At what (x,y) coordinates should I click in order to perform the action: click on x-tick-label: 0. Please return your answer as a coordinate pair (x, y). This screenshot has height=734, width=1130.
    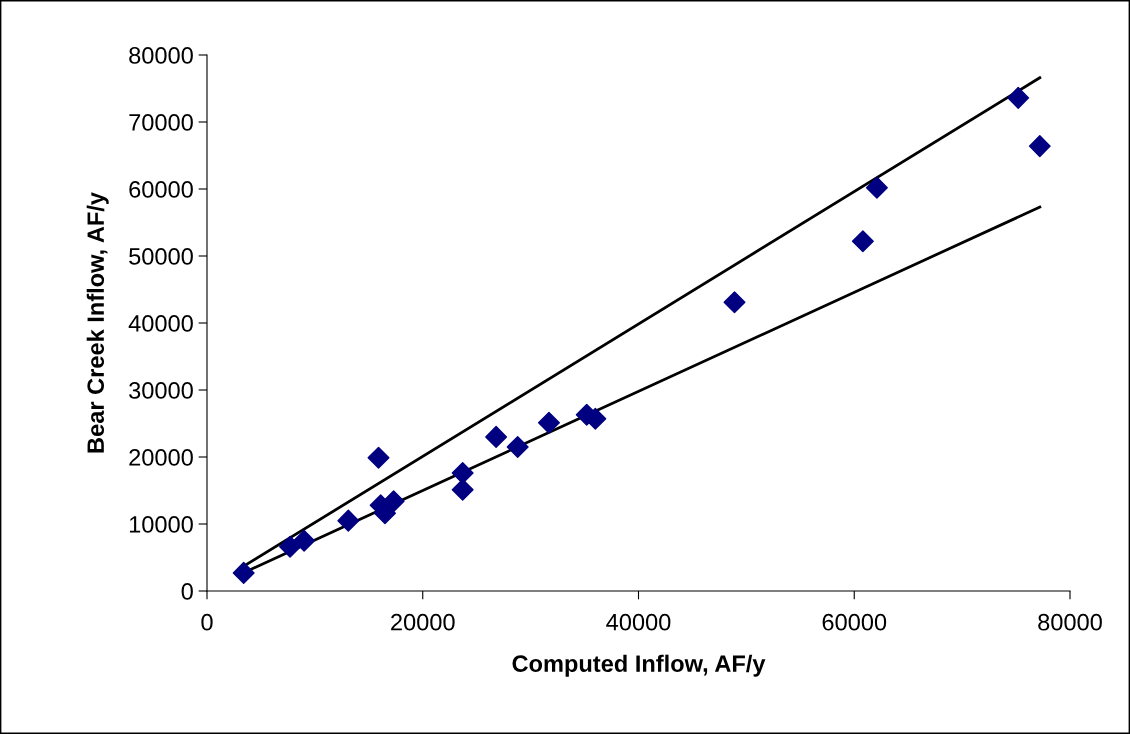
    Looking at the image, I should click on (207, 622).